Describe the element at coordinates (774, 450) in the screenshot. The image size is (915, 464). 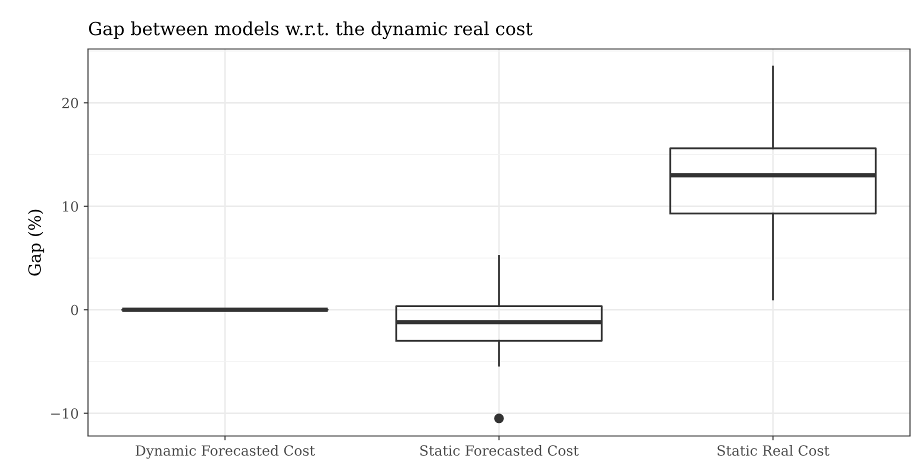
I see `x-tick-label: Static Real Cost` at that location.